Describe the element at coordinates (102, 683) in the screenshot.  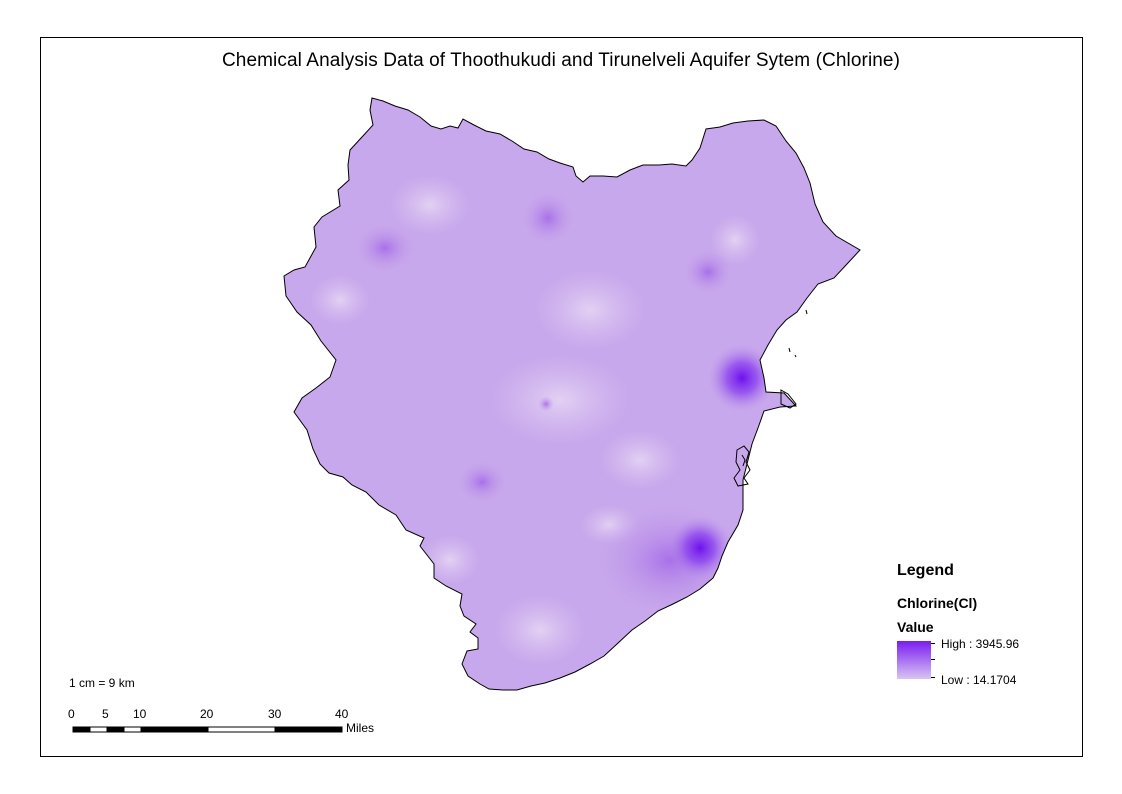
I see `scale-ratio: 1 cm = 9 km` at that location.